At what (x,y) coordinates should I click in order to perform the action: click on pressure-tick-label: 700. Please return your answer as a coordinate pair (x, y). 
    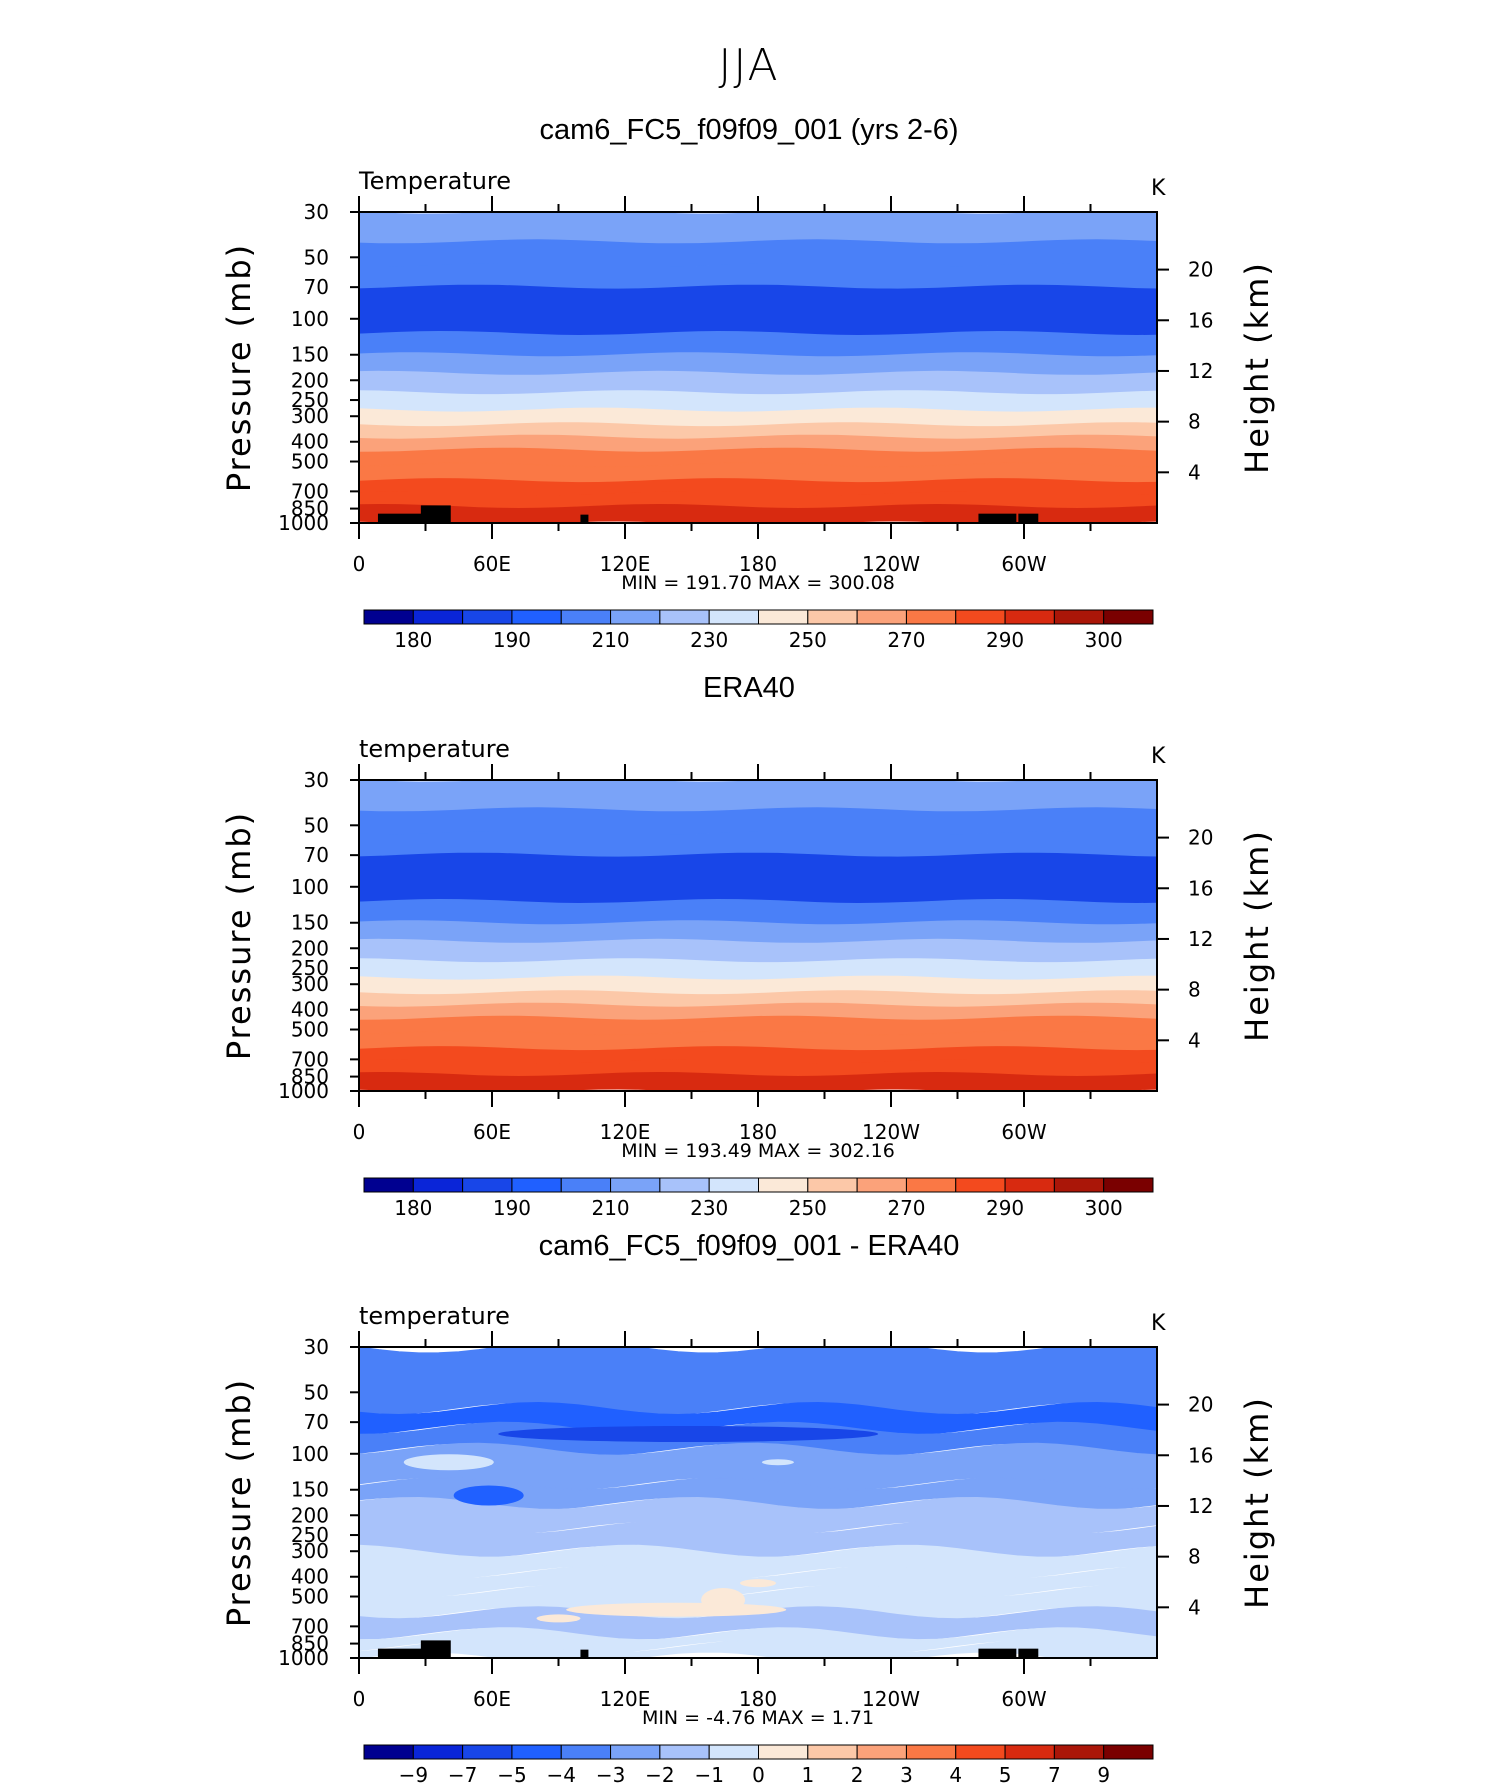
    Looking at the image, I should click on (310, 1626).